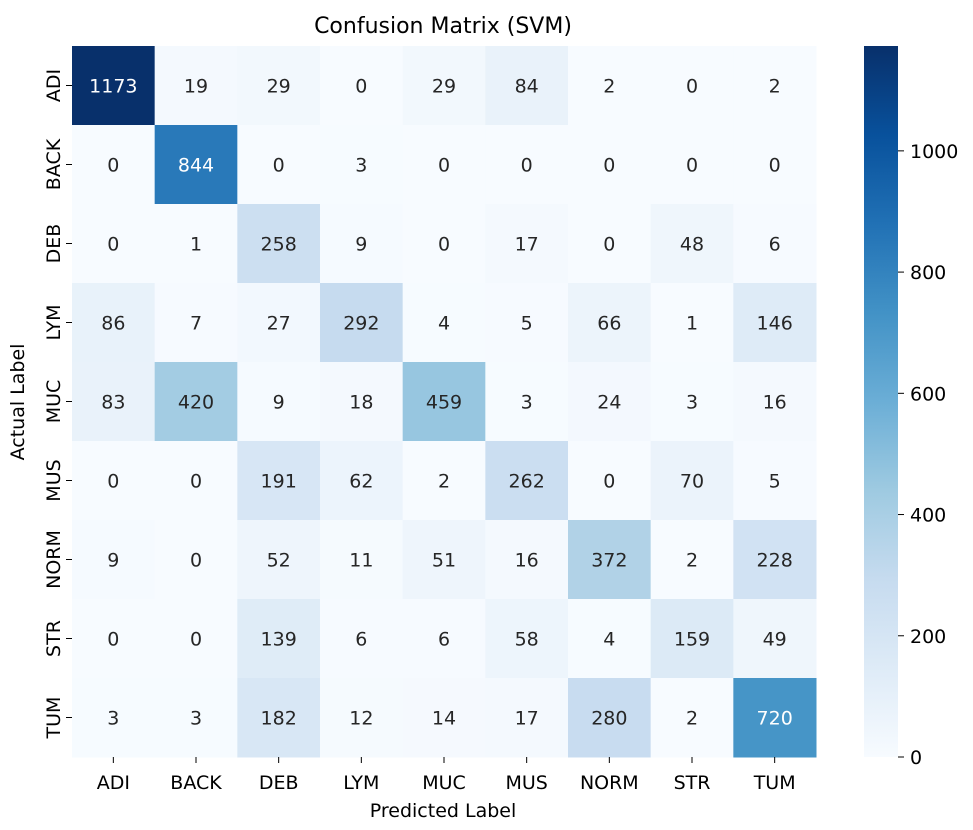  I want to click on y-tick-label: BACK, so click(54, 164).